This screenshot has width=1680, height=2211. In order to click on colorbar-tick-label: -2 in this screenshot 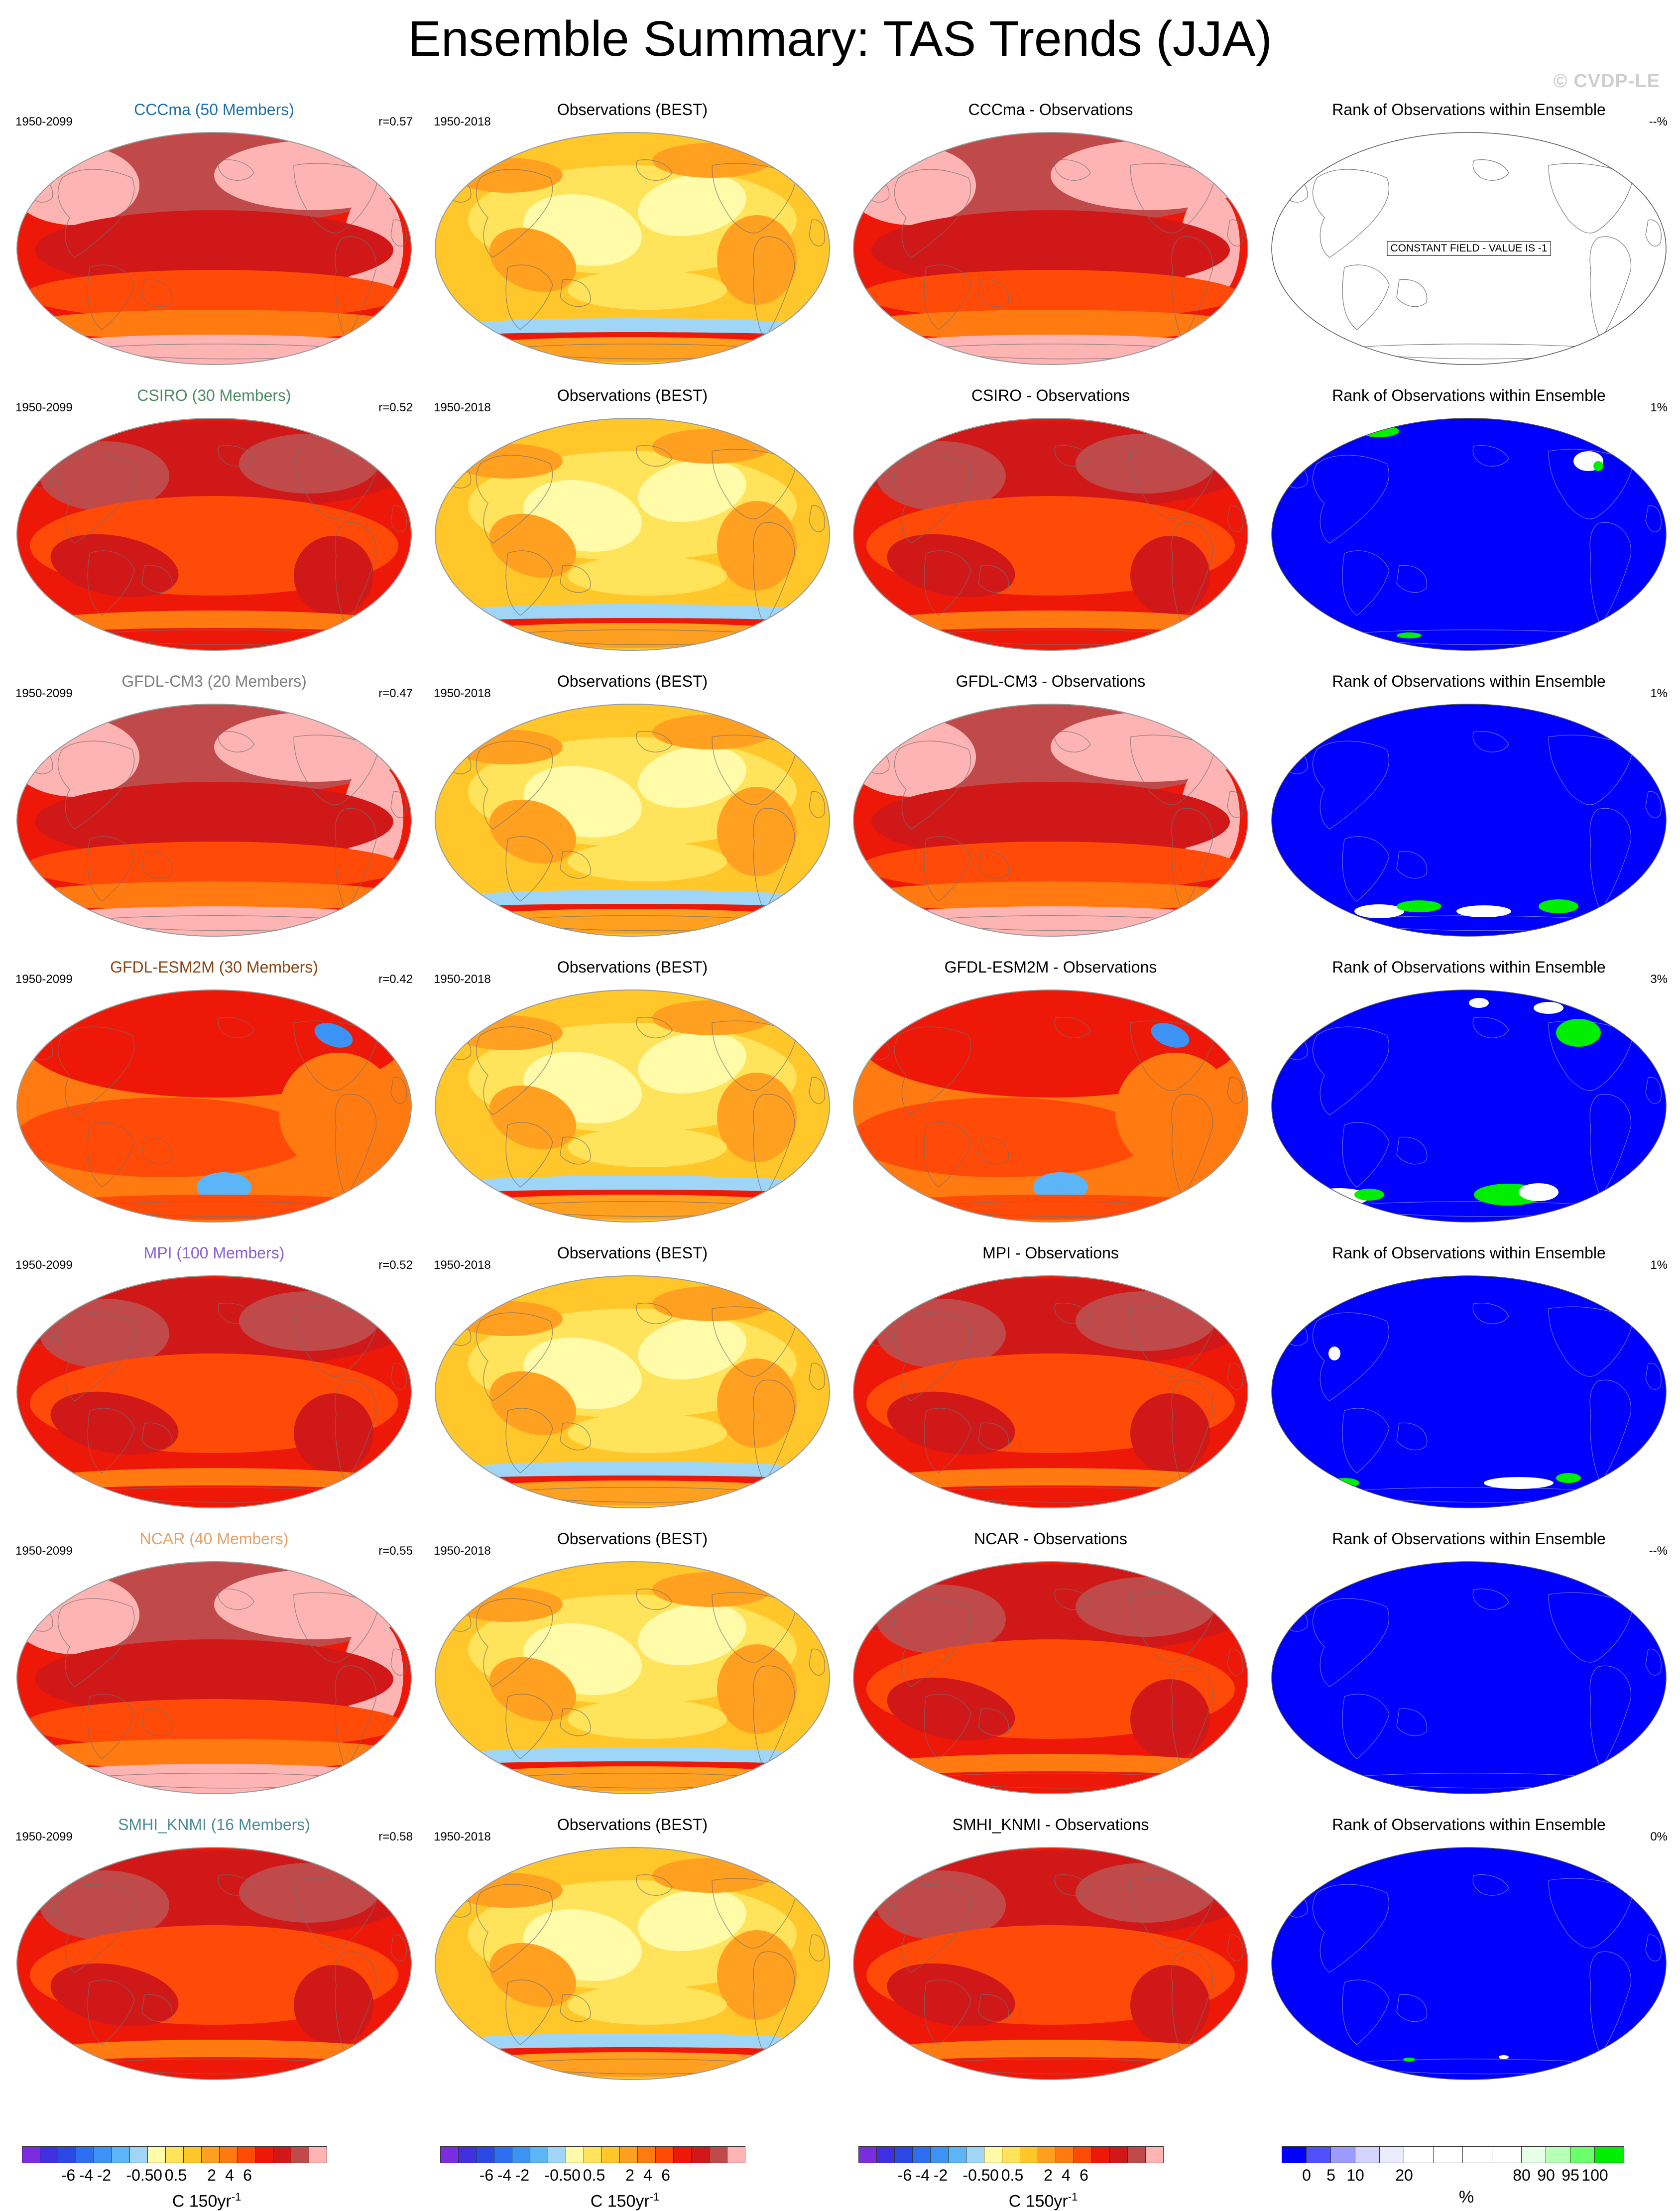, I will do `click(940, 2175)`.